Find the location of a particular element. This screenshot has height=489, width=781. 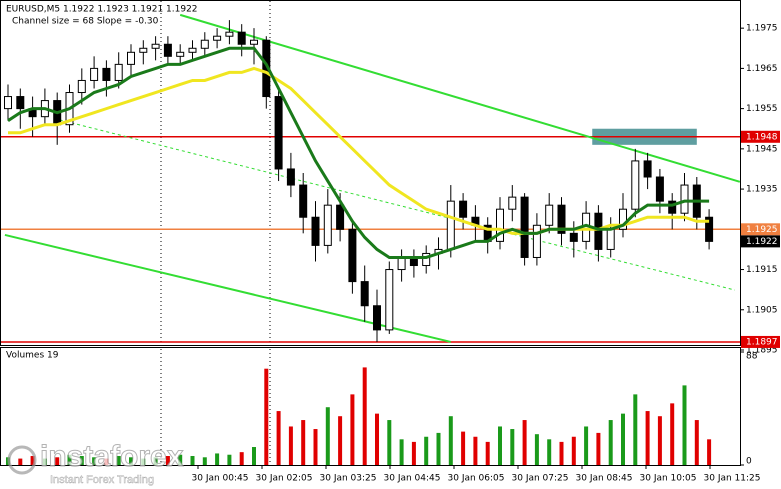

level-label-box is located at coordinates (760, 229).